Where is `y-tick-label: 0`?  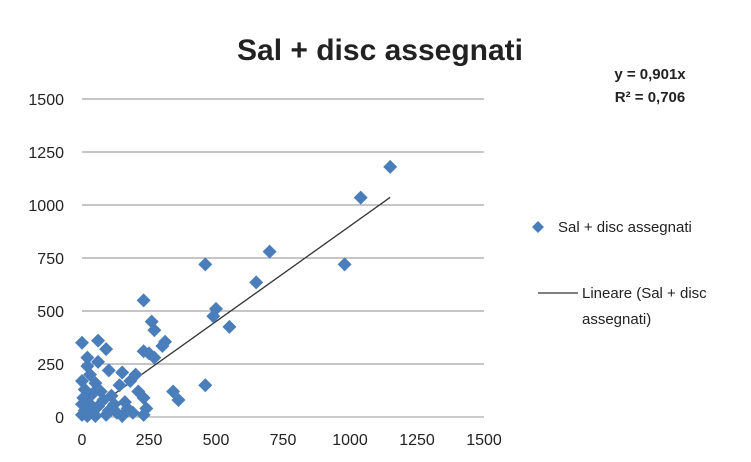
y-tick-label: 0 is located at coordinates (59, 418).